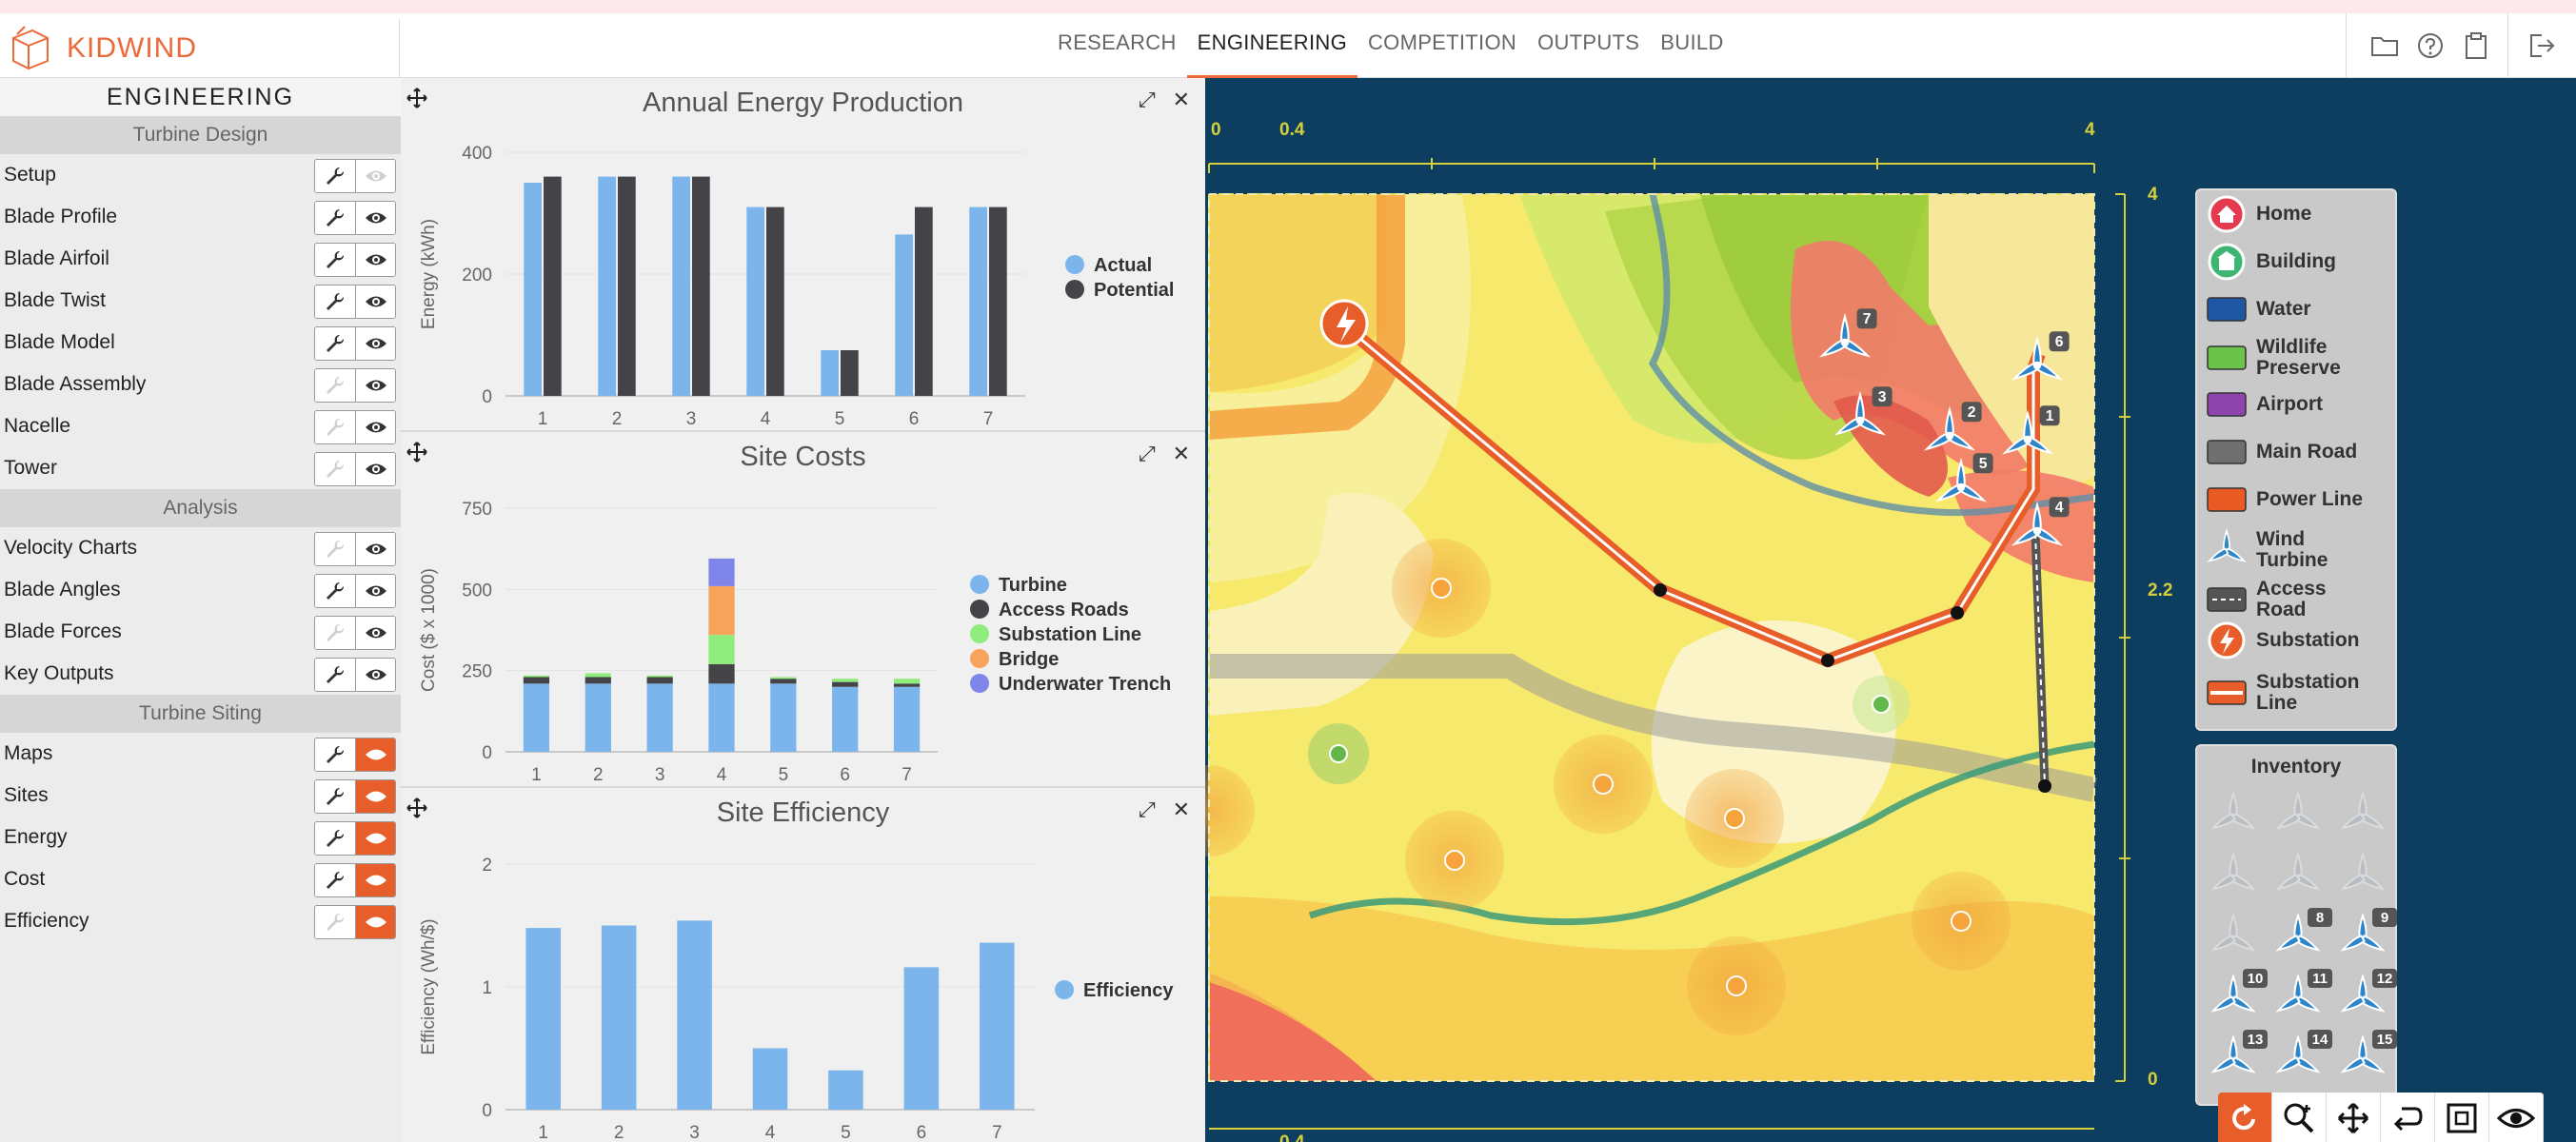 The image size is (2576, 1142). What do you see at coordinates (201, 175) in the screenshot?
I see `sidebar-item: Setup` at bounding box center [201, 175].